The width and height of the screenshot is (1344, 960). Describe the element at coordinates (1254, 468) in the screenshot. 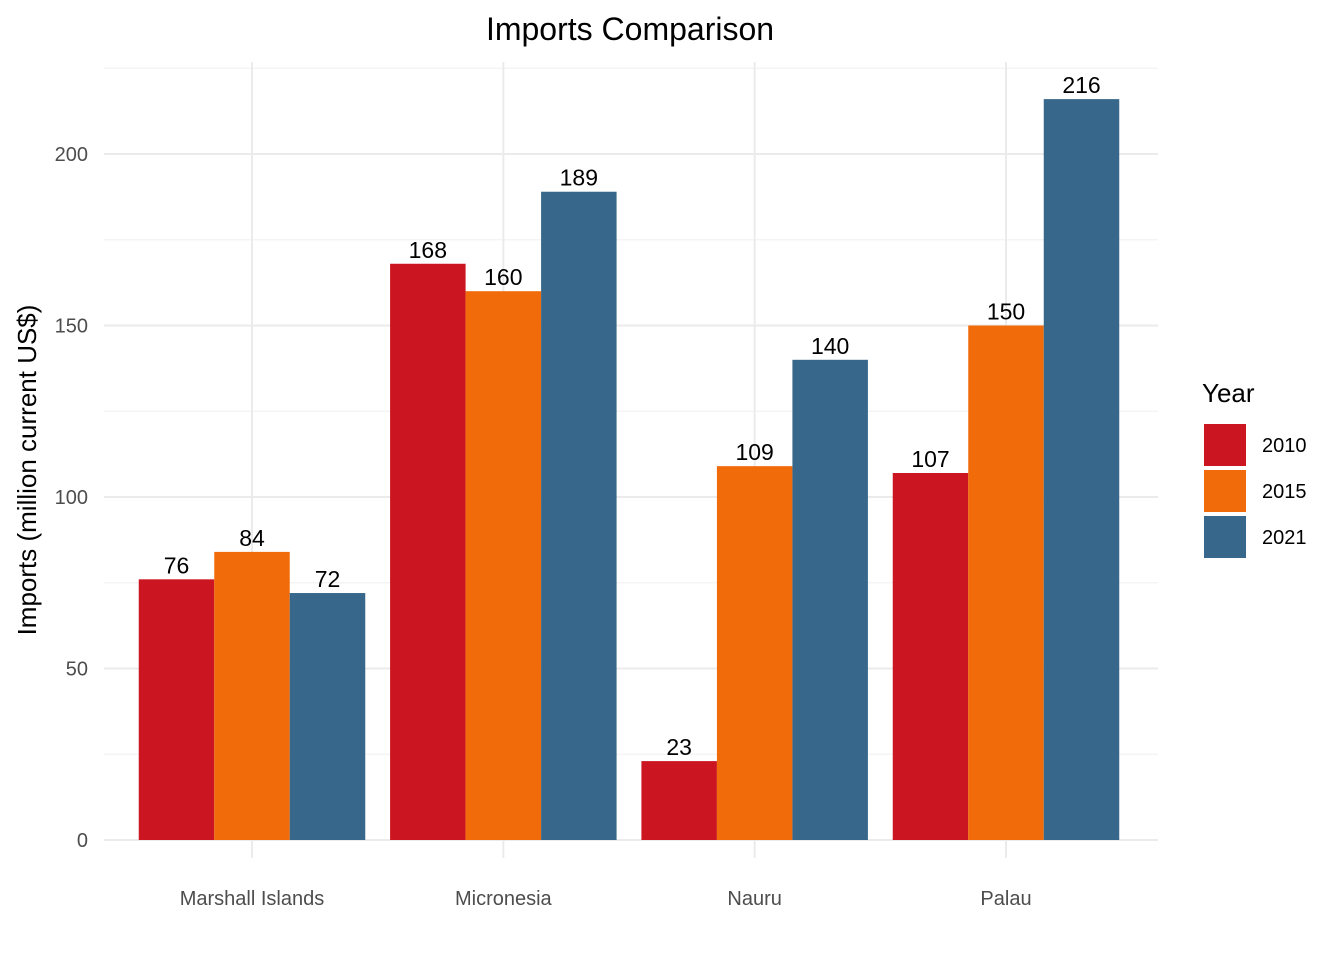

I see `legend: Year 2010 2015 2021` at that location.